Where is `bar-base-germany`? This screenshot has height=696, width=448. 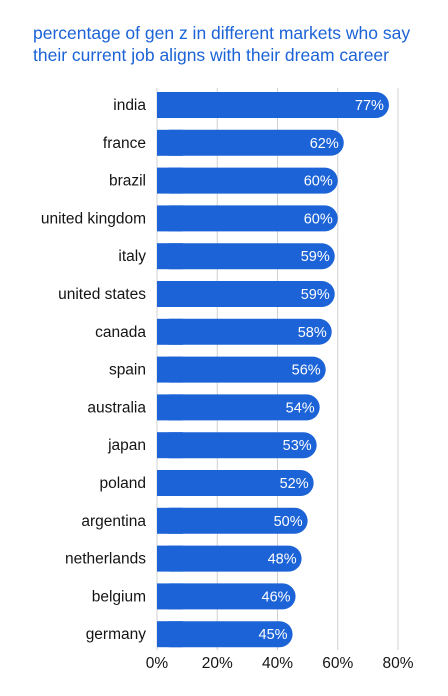 bar-base-germany is located at coordinates (170, 634).